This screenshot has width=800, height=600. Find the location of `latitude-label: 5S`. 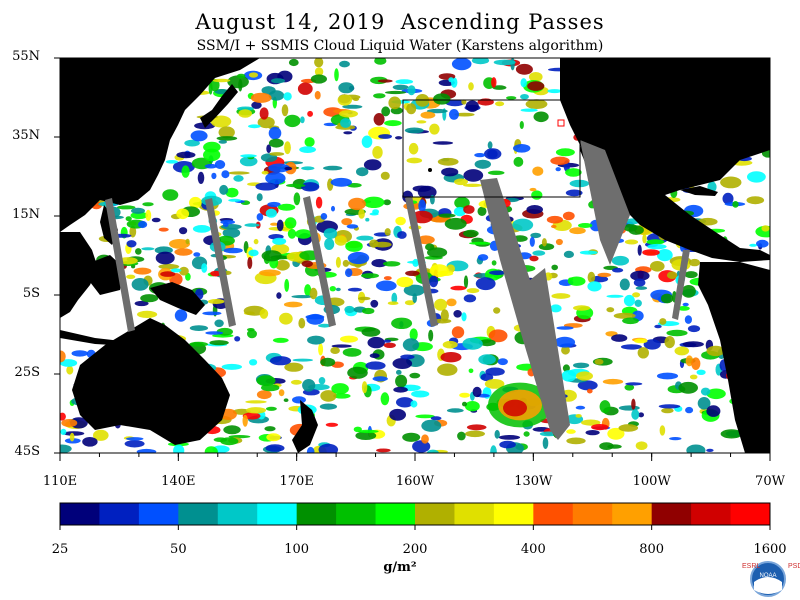

latitude-label: 5S is located at coordinates (31, 293).